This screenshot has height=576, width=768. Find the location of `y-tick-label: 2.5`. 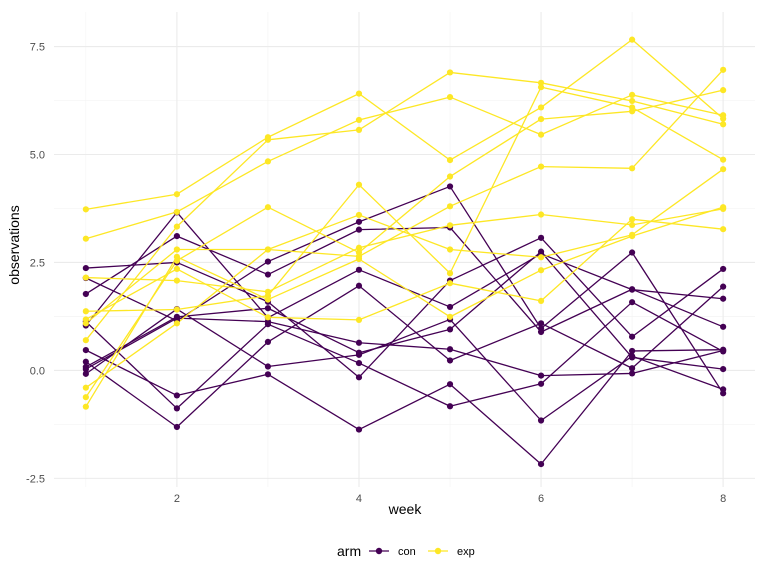

y-tick-label: 2.5 is located at coordinates (37, 263).